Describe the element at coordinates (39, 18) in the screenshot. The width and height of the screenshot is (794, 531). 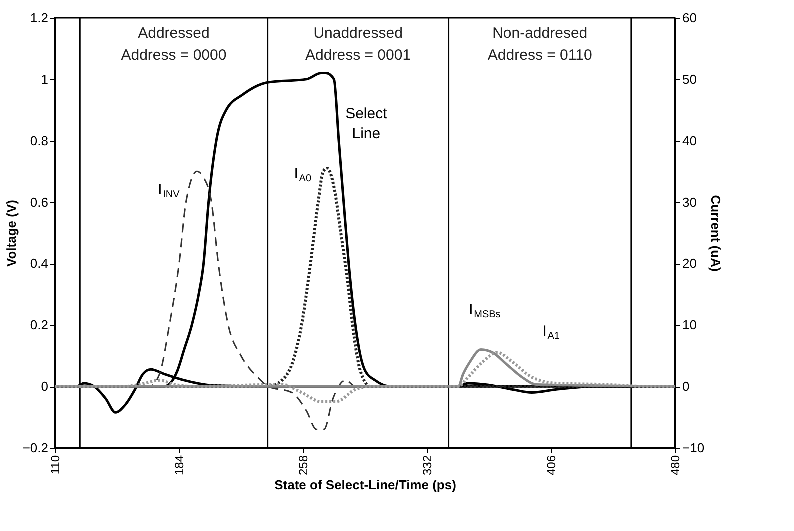
I see `y-tick-label: 1.2` at that location.